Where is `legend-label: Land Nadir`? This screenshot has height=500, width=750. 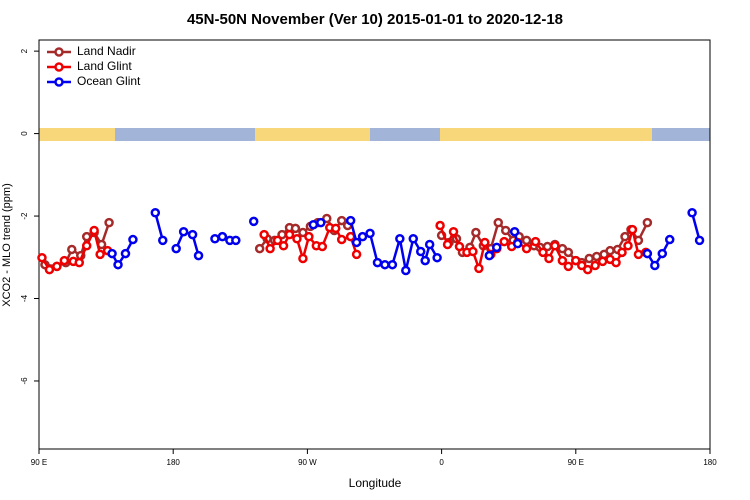 legend-label: Land Nadir is located at coordinates (106, 51).